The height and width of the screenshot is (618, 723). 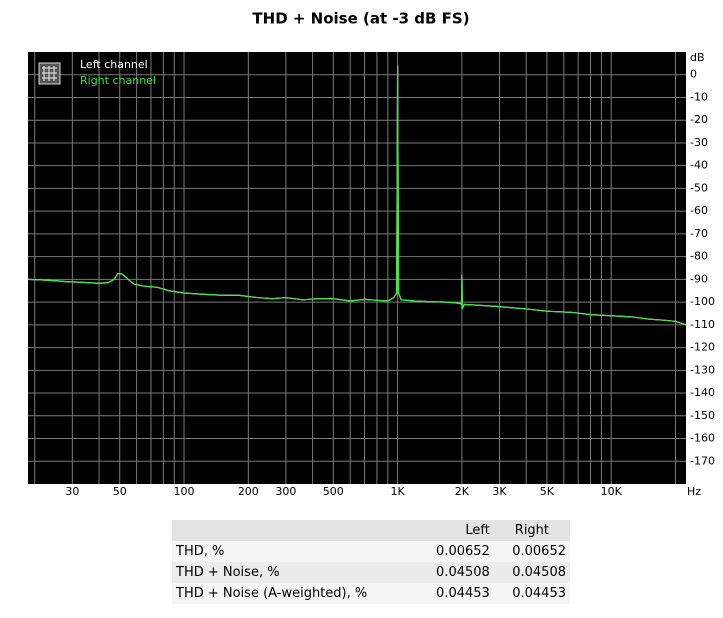 I want to click on x-tick-label: 300, so click(x=285, y=491).